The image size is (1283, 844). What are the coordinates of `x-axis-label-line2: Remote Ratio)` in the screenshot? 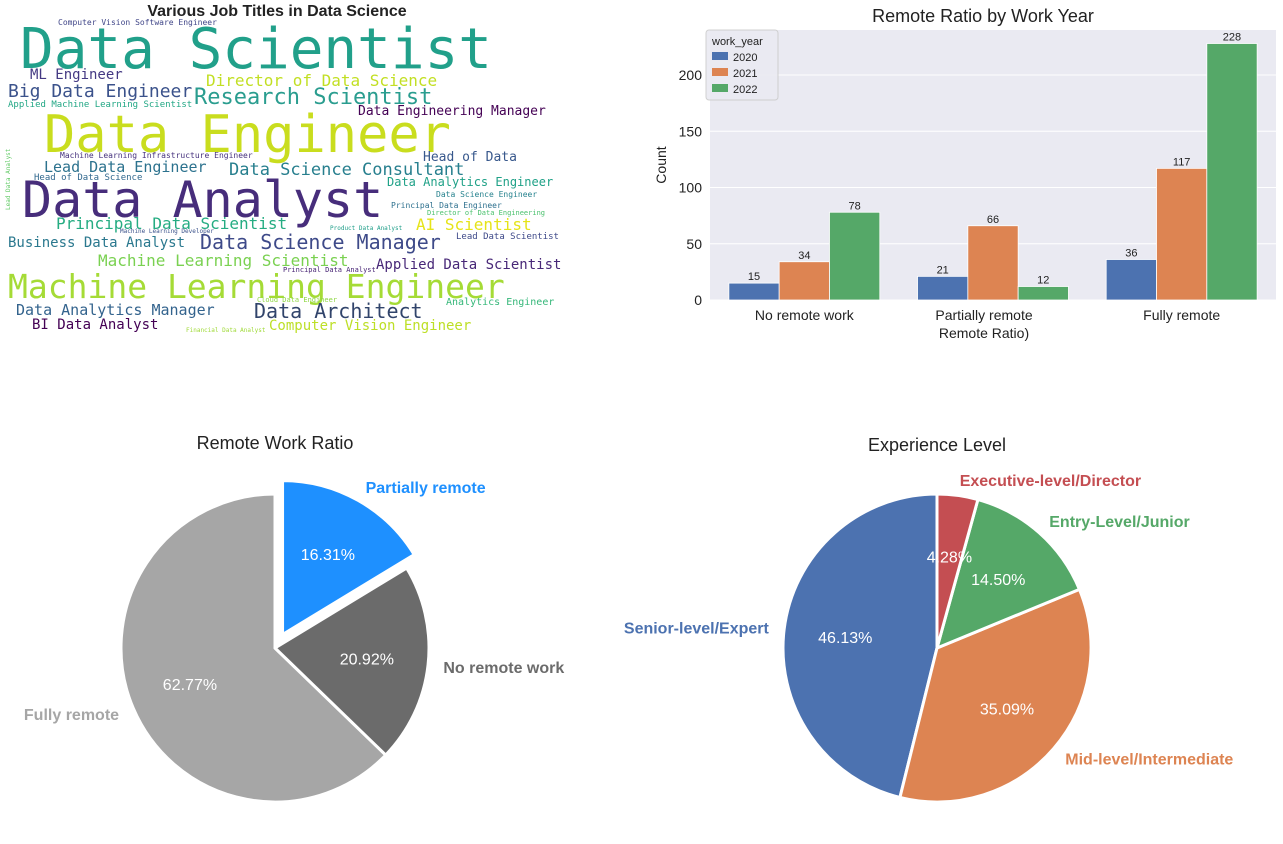 It's located at (984, 333).